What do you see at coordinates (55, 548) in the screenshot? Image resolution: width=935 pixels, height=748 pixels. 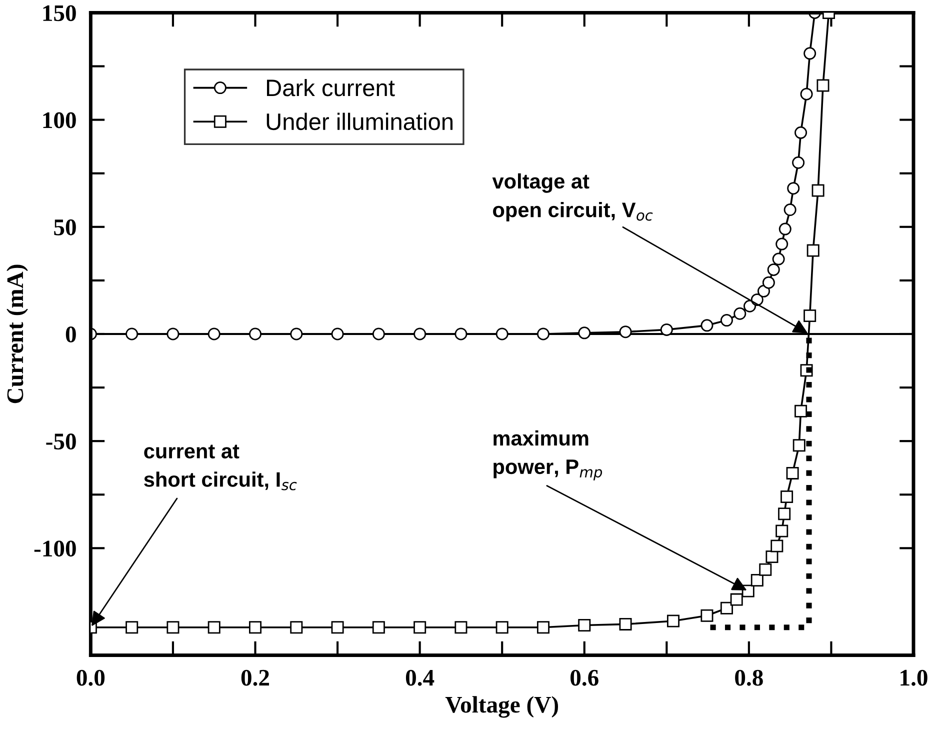 I see `y-tick-label: -100` at bounding box center [55, 548].